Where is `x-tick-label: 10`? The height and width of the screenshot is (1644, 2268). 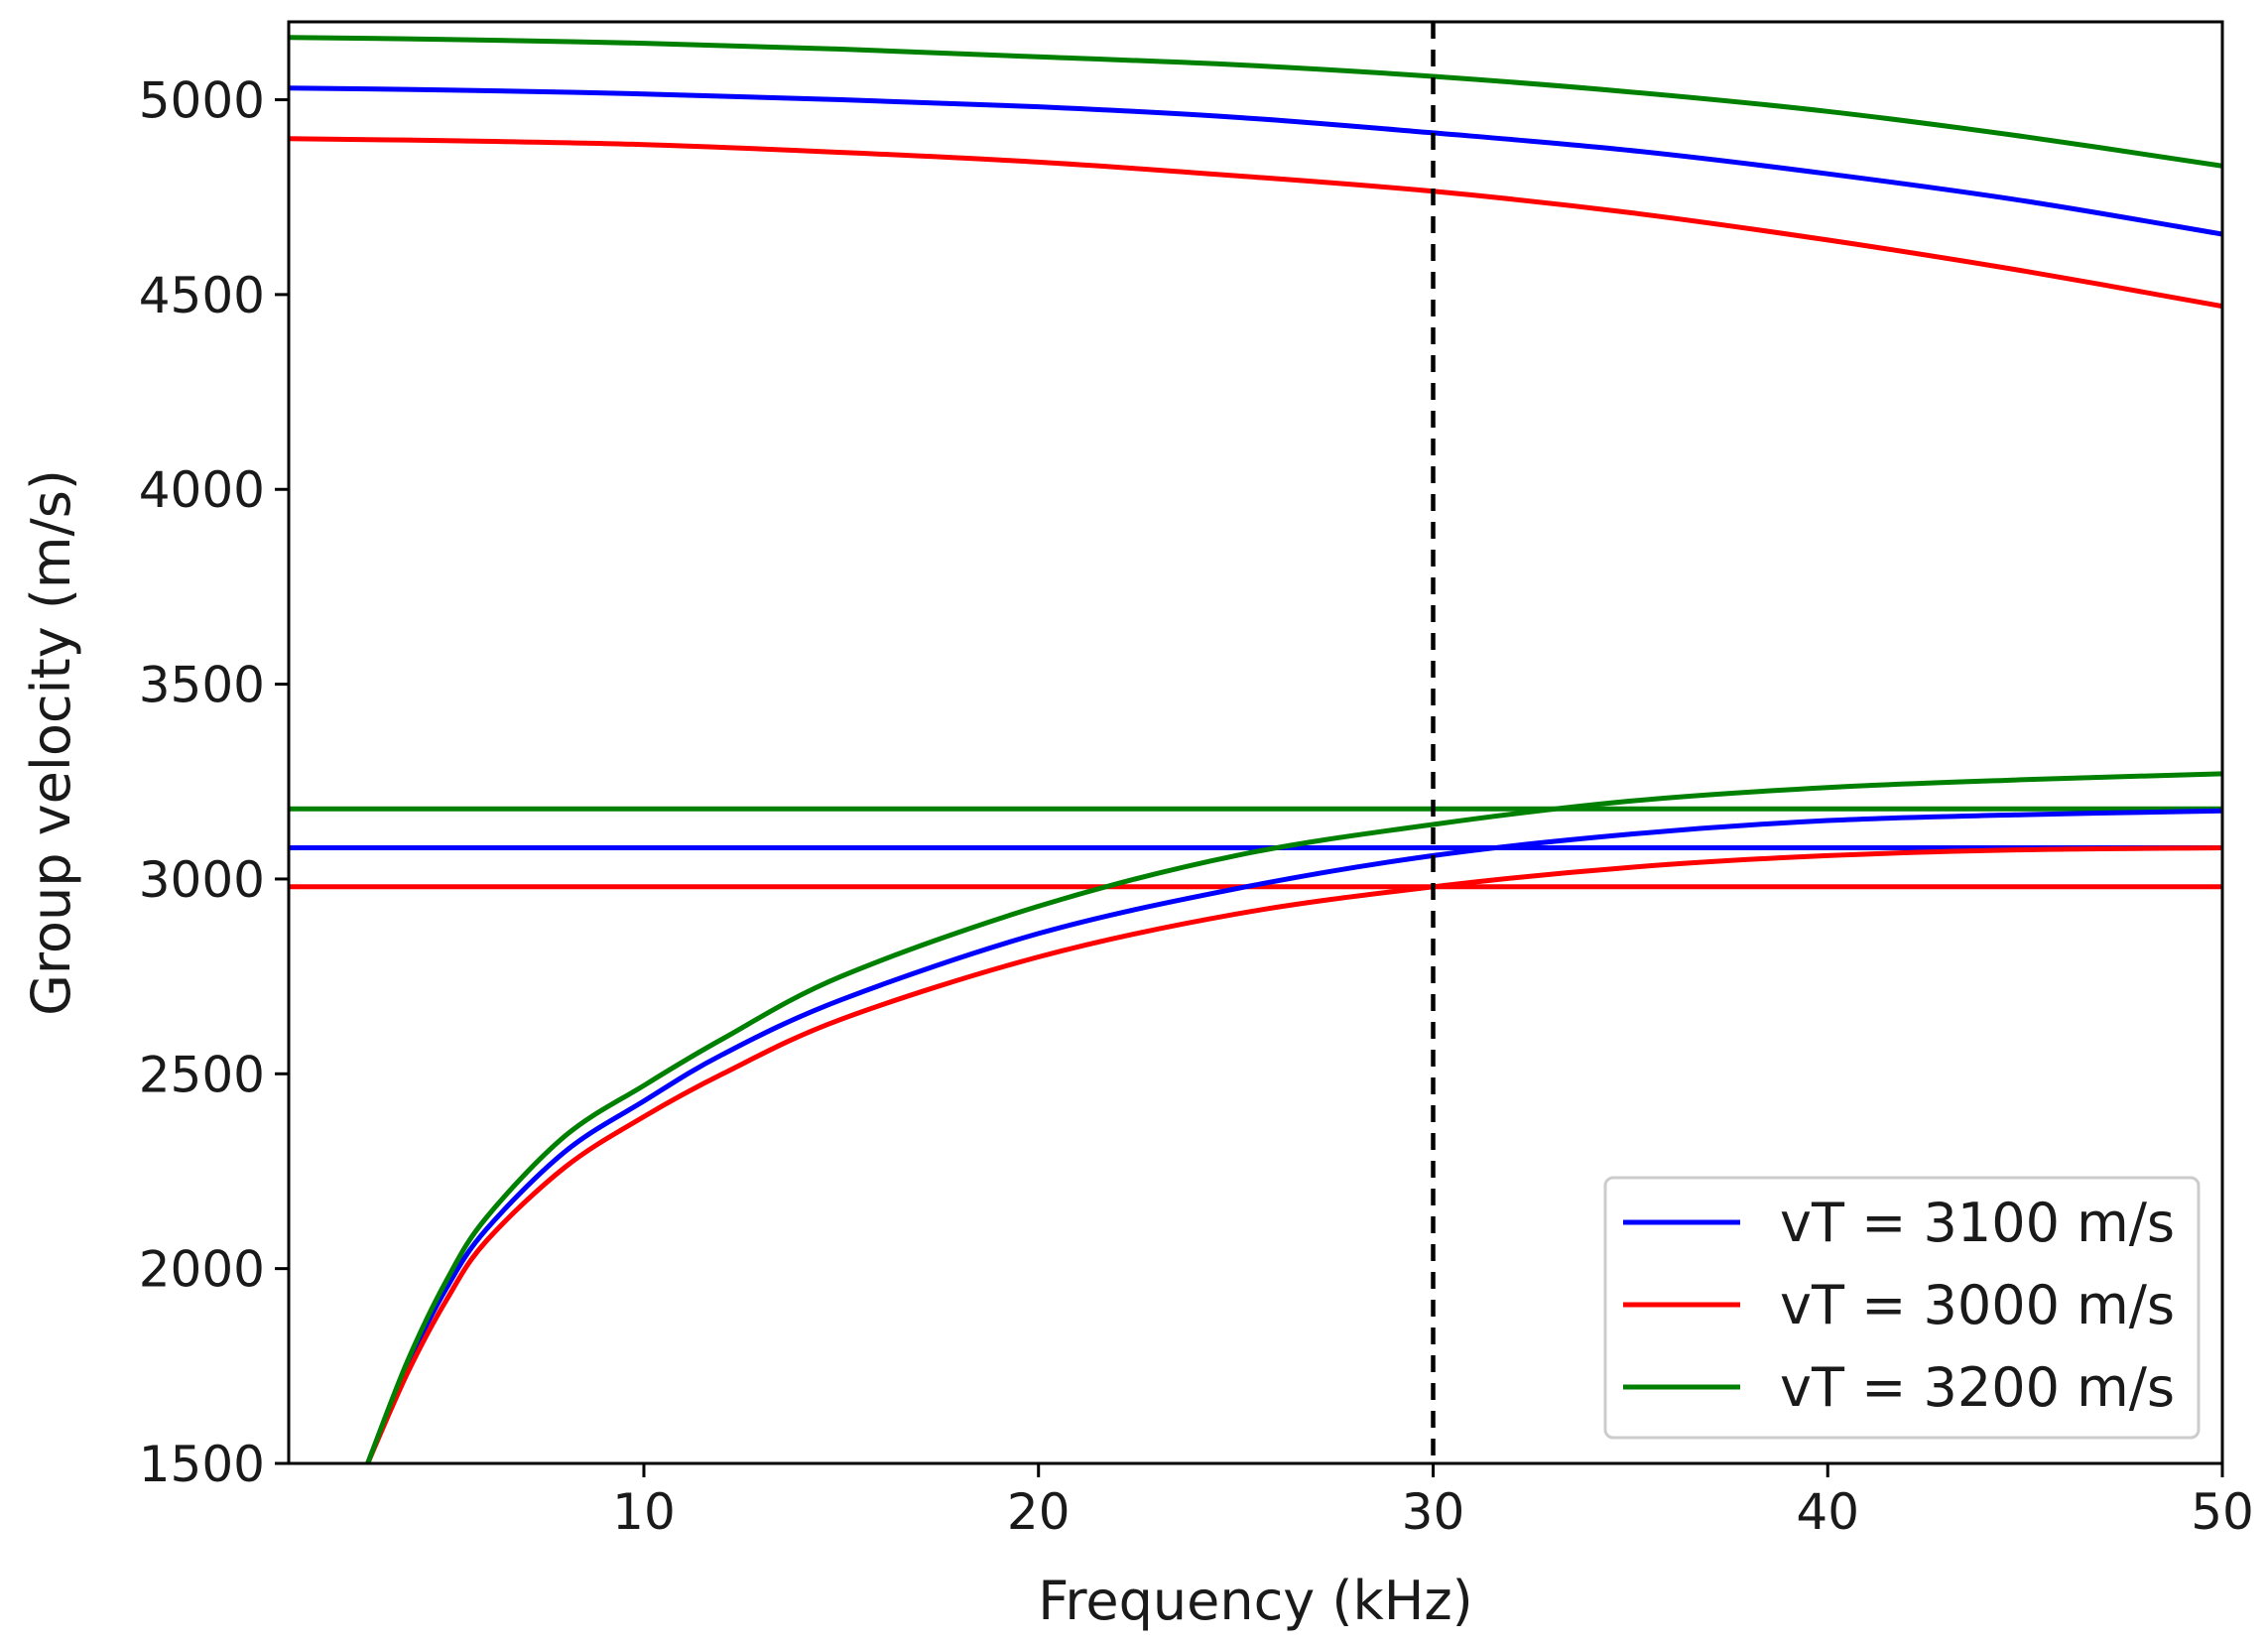
x-tick-label: 10 is located at coordinates (644, 1512).